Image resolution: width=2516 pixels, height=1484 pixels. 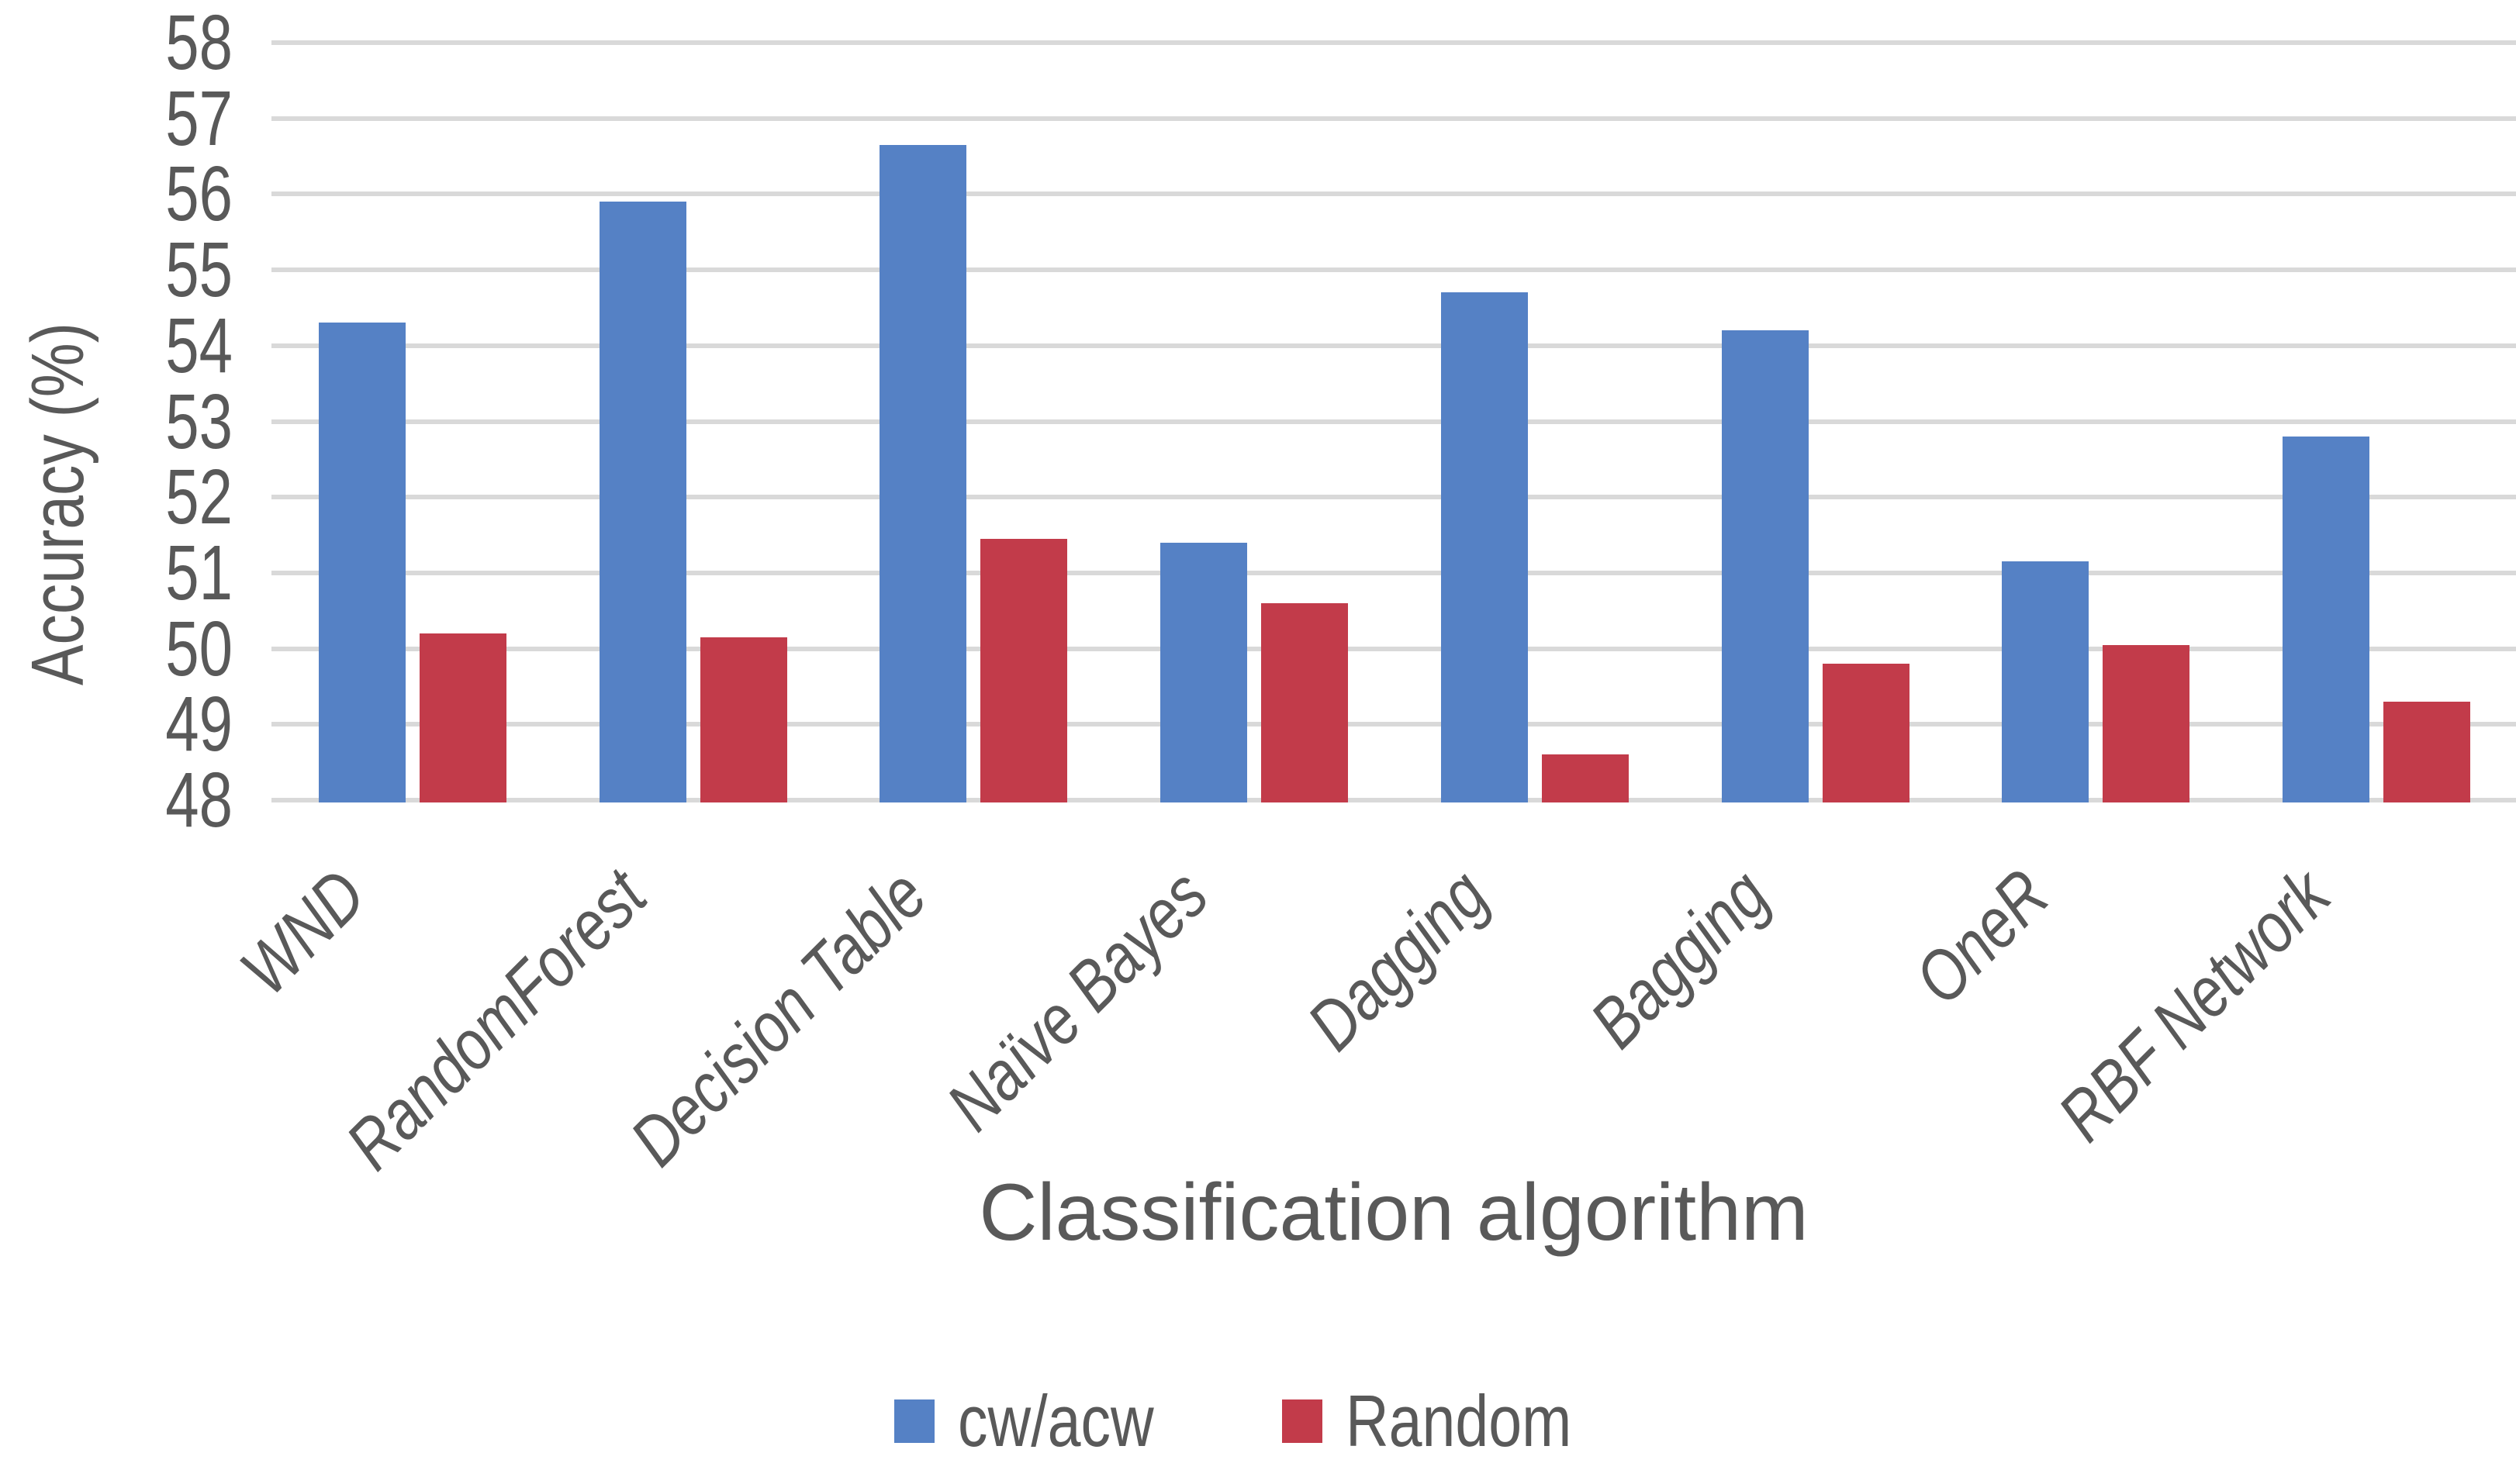 What do you see at coordinates (199, 345) in the screenshot?
I see `y-tick-label: 54` at bounding box center [199, 345].